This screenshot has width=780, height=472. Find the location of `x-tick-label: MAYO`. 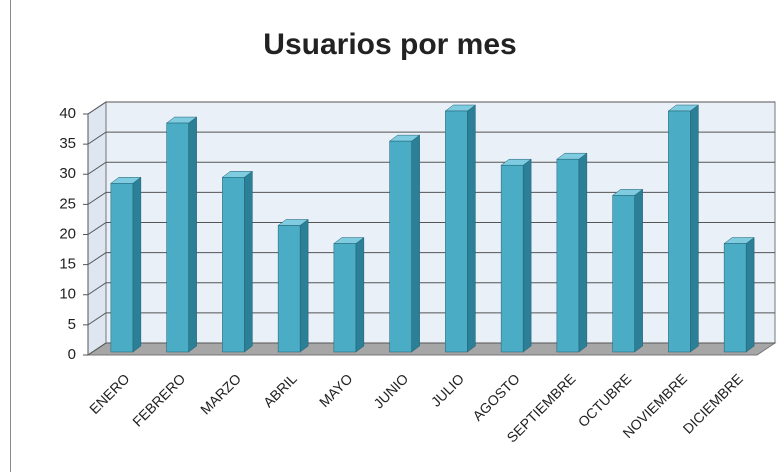

x-tick-label: MAYO is located at coordinates (336, 390).